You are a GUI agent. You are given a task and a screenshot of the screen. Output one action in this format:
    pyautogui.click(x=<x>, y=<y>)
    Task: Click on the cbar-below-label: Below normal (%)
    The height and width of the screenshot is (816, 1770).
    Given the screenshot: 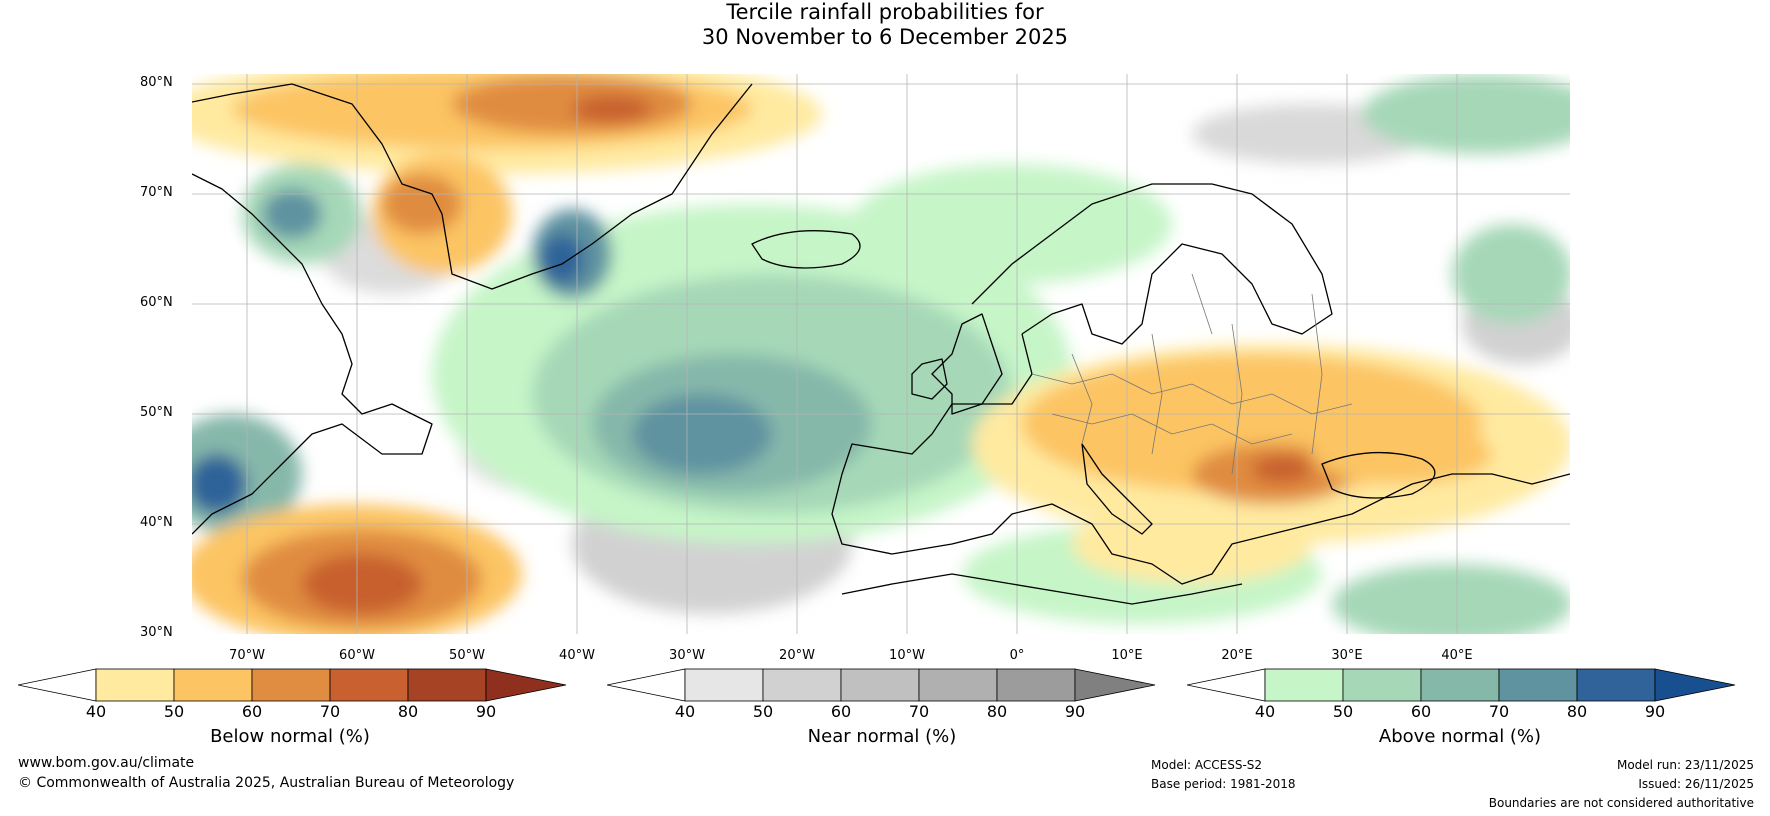 What is the action you would take?
    pyautogui.click(x=290, y=736)
    